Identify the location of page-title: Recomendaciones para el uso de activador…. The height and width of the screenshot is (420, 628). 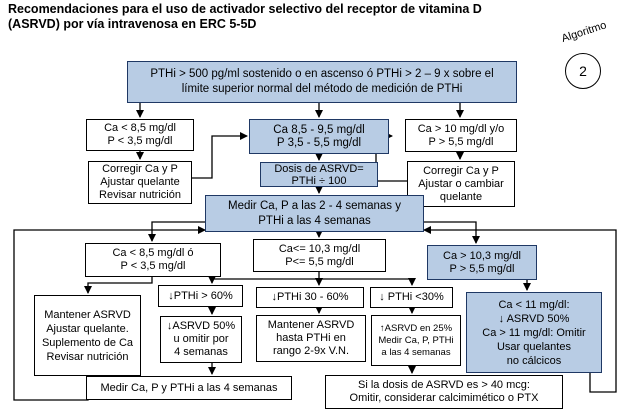
(245, 16).